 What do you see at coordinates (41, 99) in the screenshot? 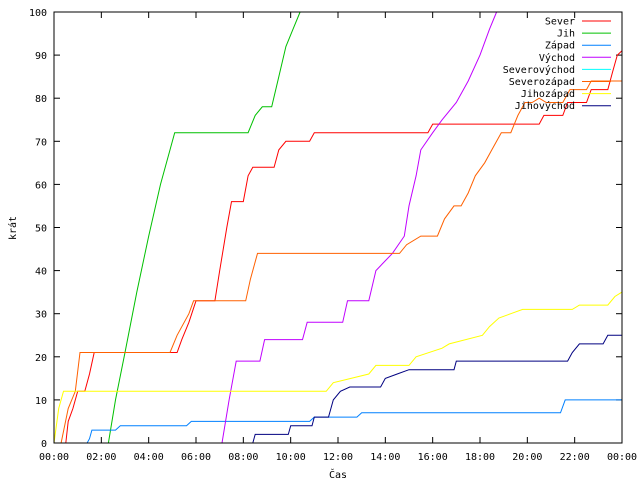
I see `y-tick-label: 80` at bounding box center [41, 99].